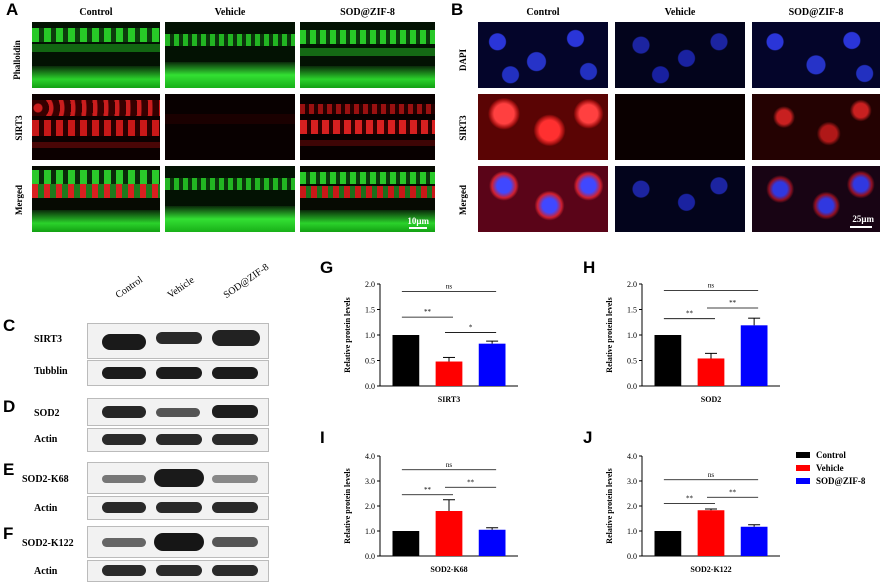  Describe the element at coordinates (471, 327) in the screenshot. I see `chart-g-sig-label: *` at that location.